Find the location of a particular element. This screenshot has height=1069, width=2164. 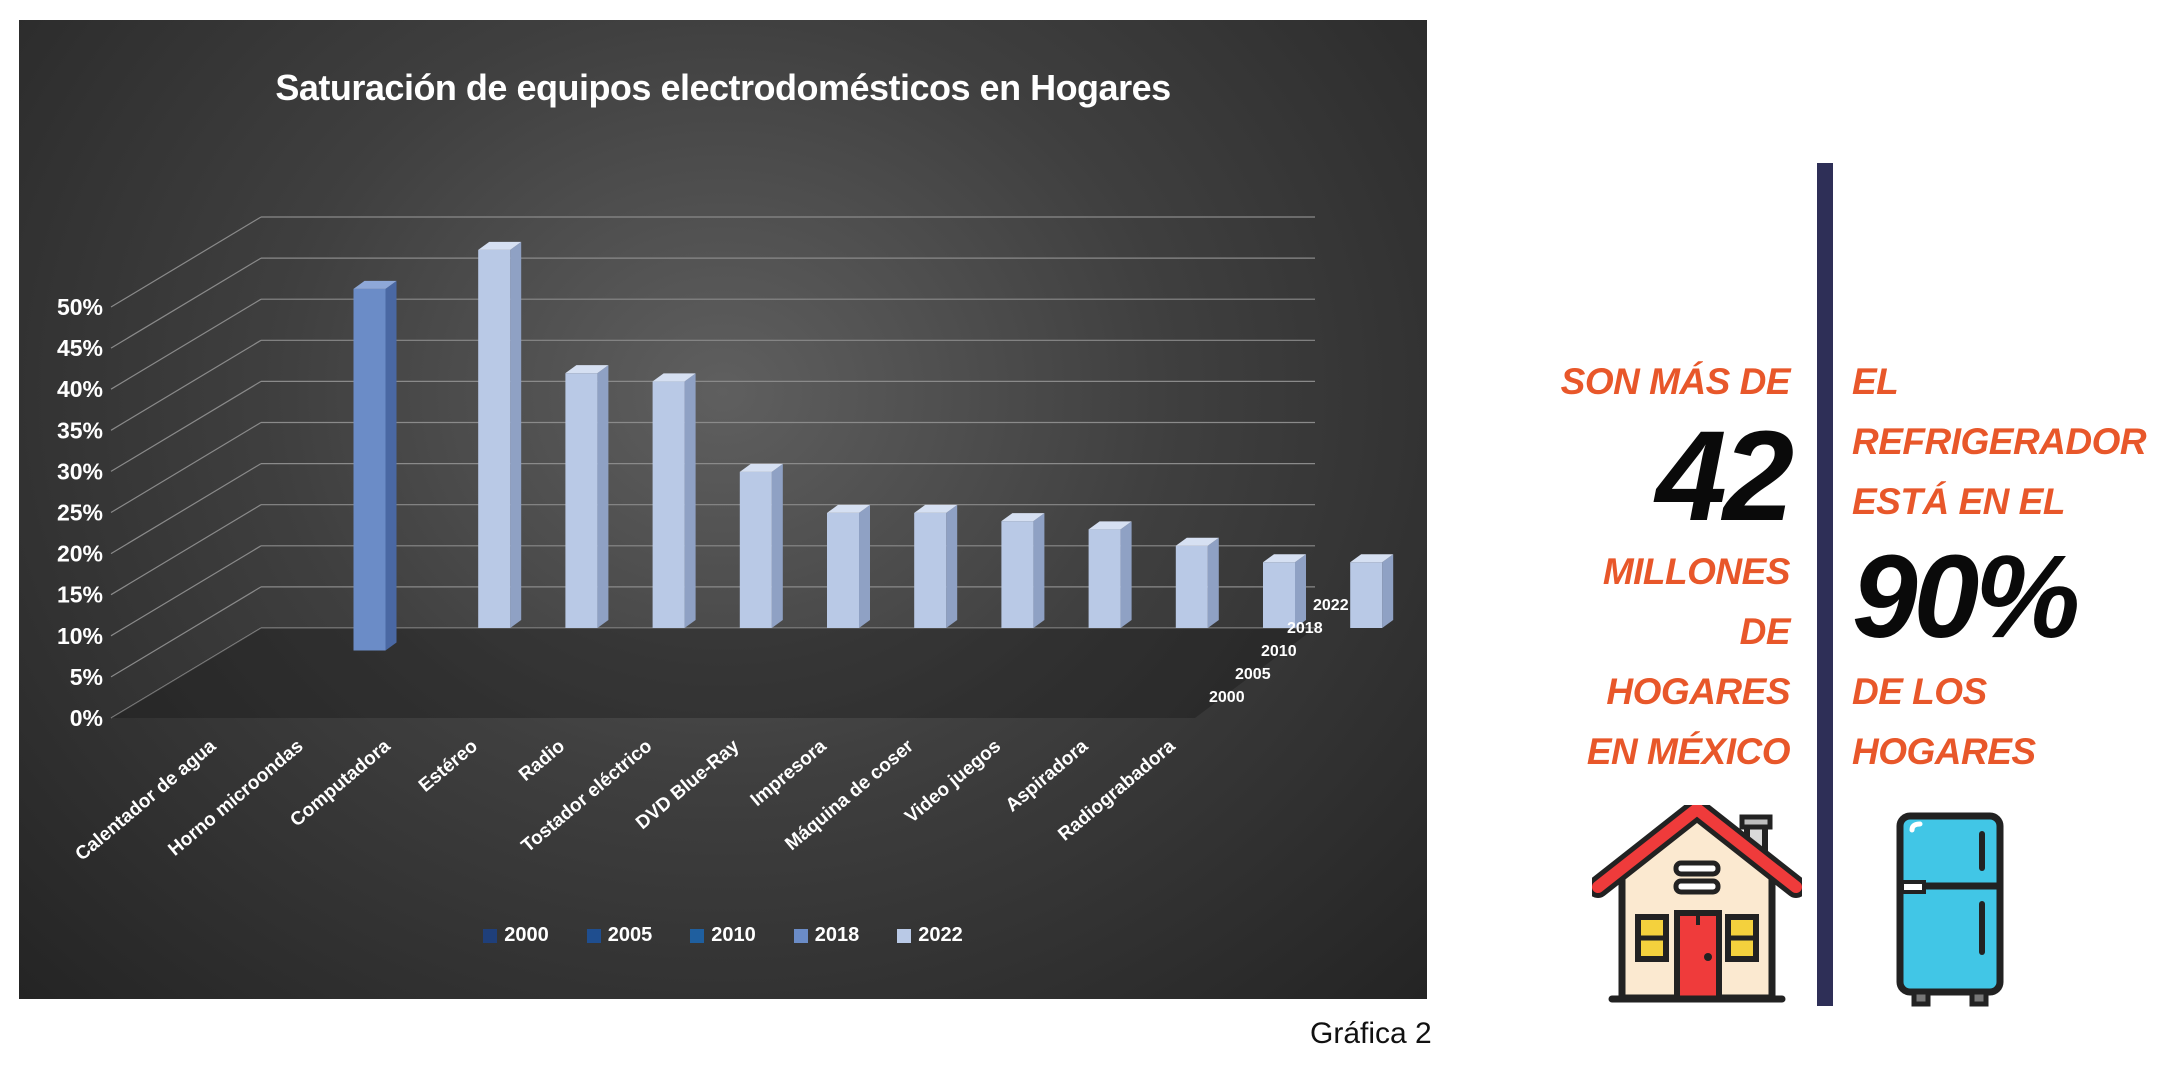

house-icon is located at coordinates (1697, 904).